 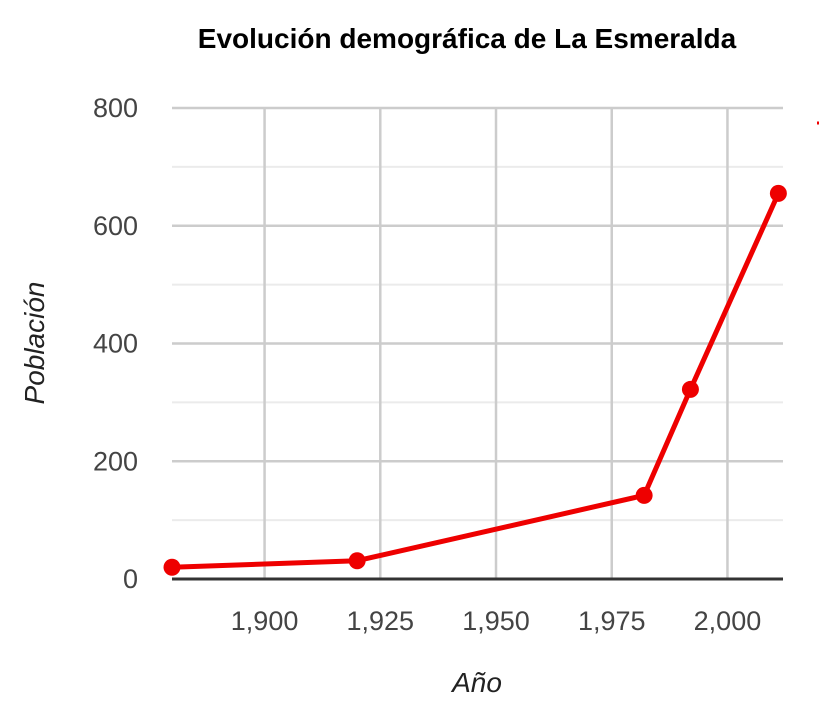 I want to click on y-axis-ticks: 0 200 400 600 800, so click(x=115, y=343).